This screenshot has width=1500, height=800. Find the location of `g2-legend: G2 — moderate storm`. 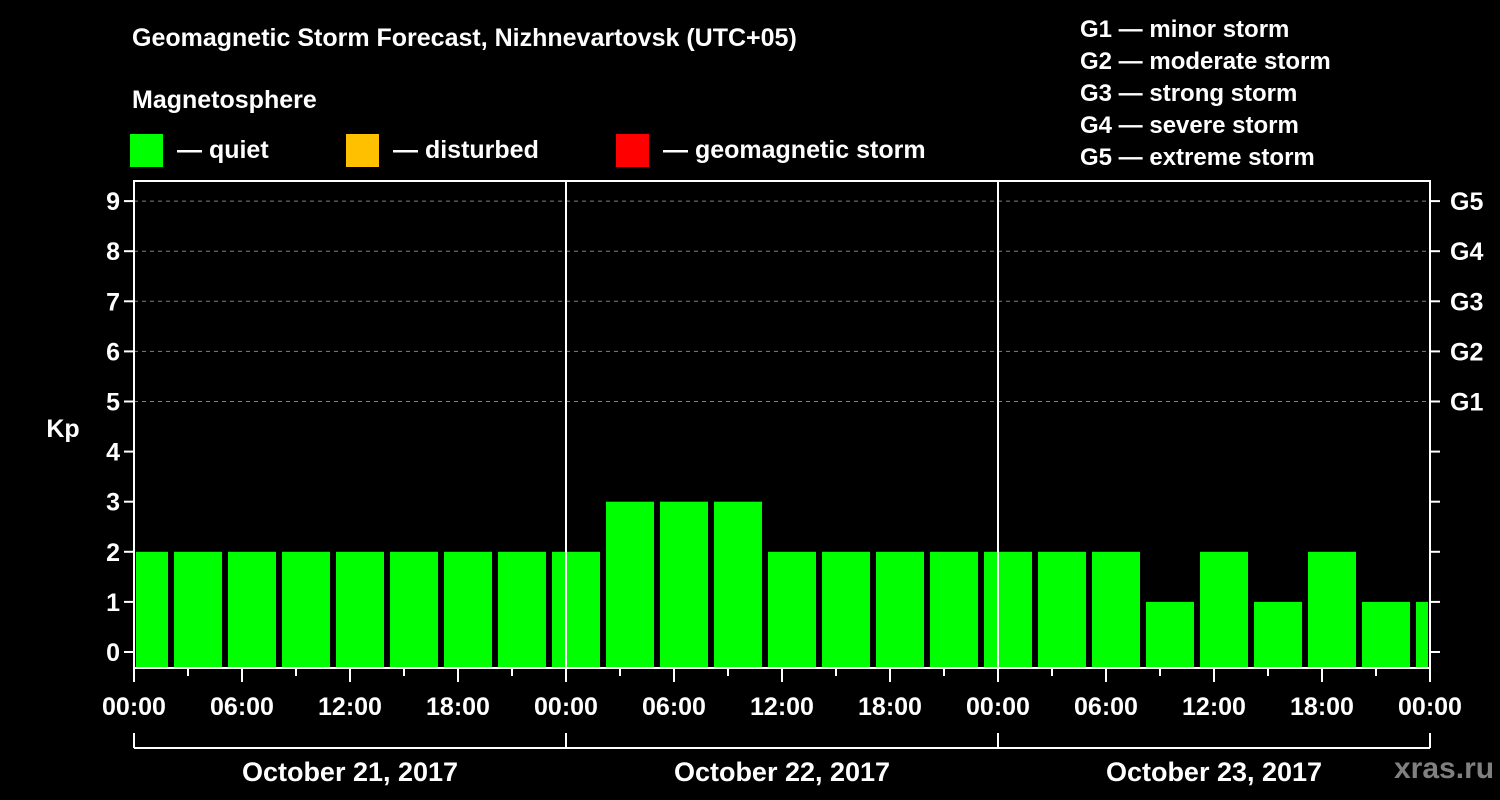

g2-legend: G2 — moderate storm is located at coordinates (1205, 61).